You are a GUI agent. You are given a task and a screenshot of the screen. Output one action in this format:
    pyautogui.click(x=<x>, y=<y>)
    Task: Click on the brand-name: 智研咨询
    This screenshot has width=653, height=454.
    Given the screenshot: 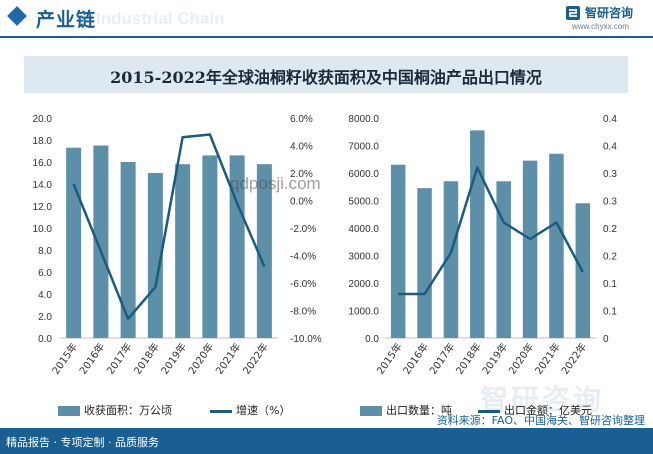 What is the action you would take?
    pyautogui.click(x=609, y=13)
    